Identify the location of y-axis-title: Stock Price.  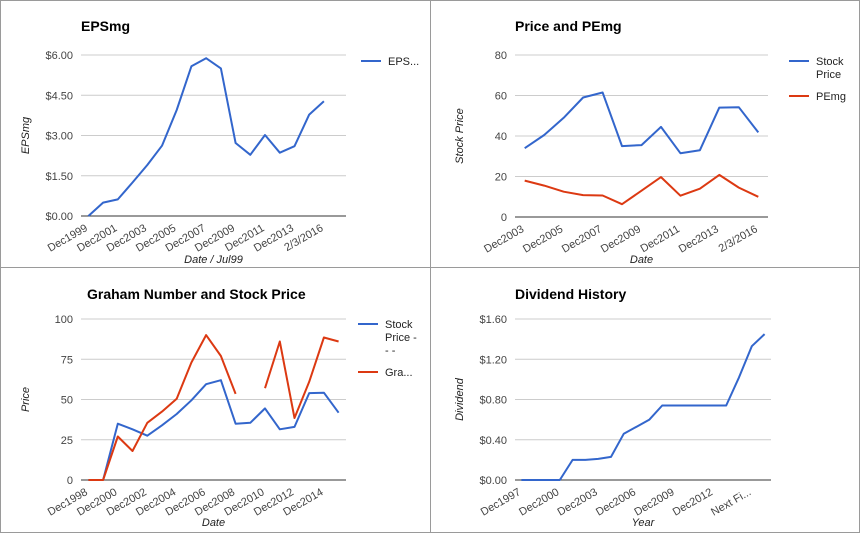
(460, 136).